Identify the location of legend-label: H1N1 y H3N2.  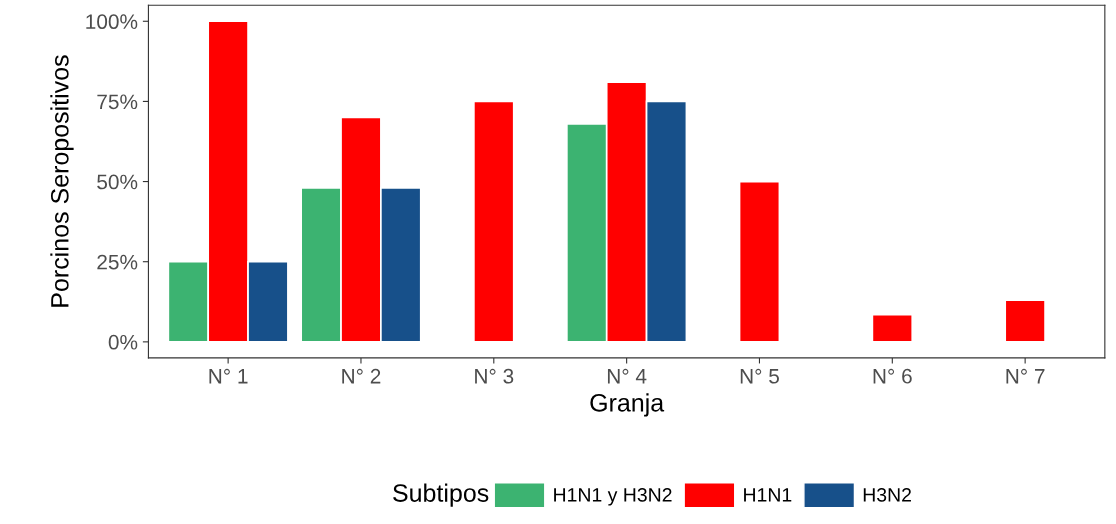
(613, 496).